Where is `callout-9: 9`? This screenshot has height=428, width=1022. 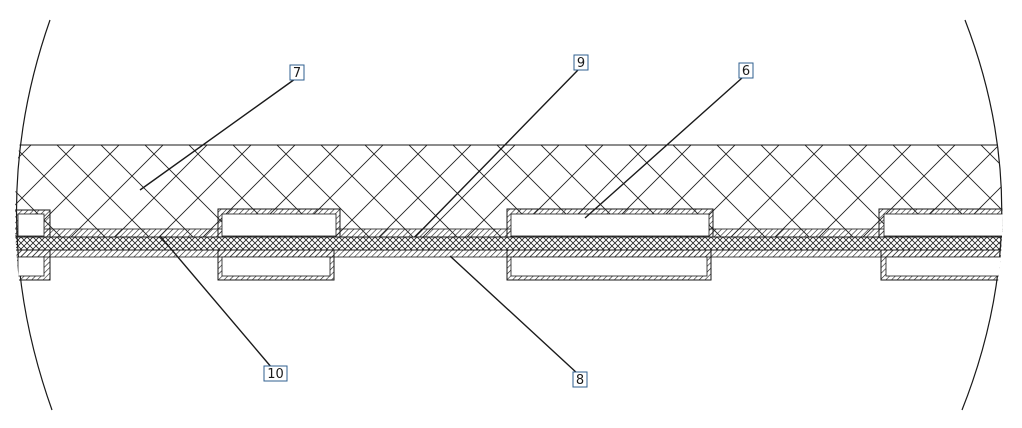
callout-9: 9 is located at coordinates (581, 62).